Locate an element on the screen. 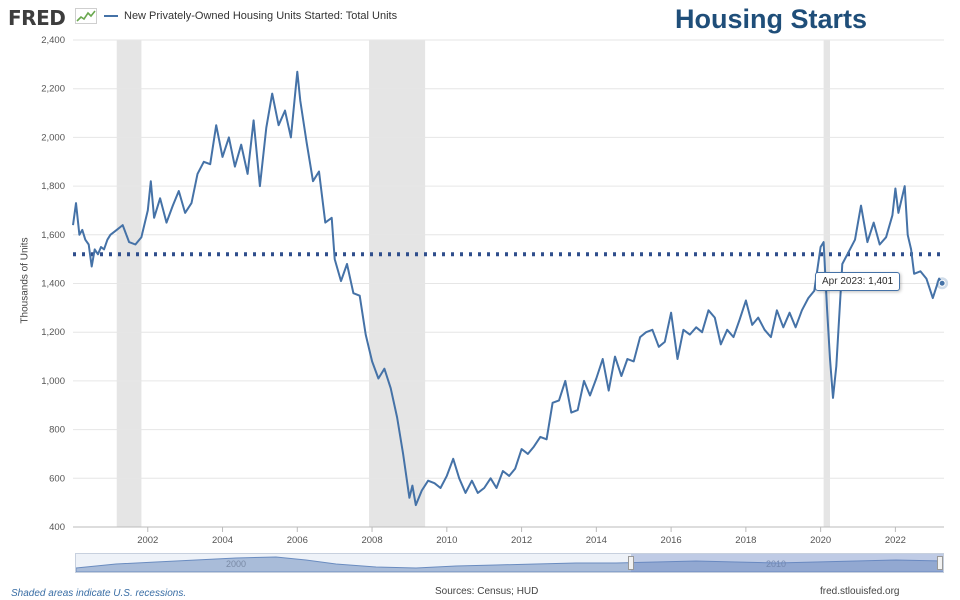 Image resolution: width=960 pixels, height=600 pixels. data-tooltip: Apr 2023: 1,401 is located at coordinates (858, 281).